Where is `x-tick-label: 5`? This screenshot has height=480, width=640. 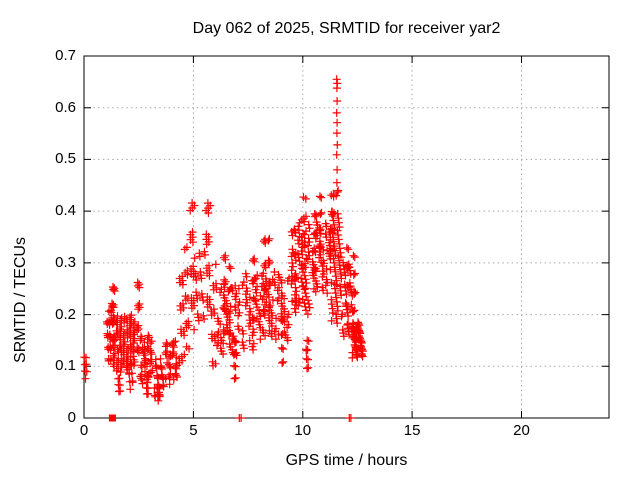
x-tick-label: 5 is located at coordinates (193, 430).